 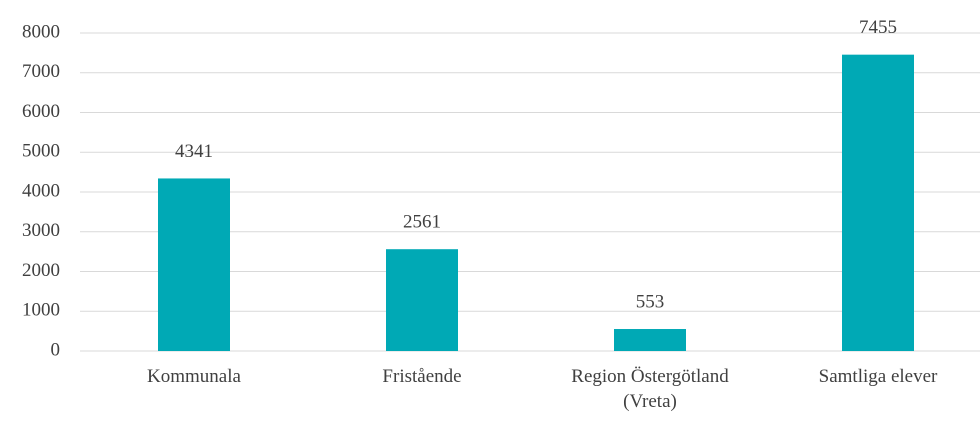 What do you see at coordinates (194, 376) in the screenshot?
I see `x-tick-label: Kommunala` at bounding box center [194, 376].